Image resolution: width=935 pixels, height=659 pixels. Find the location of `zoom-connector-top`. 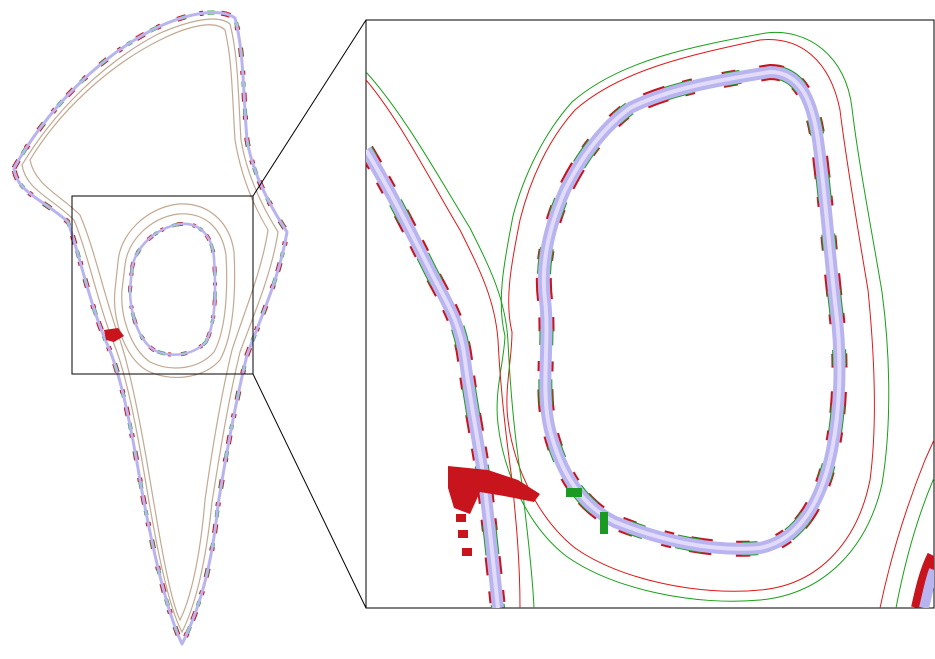

zoom-connector-top is located at coordinates (309, 108).